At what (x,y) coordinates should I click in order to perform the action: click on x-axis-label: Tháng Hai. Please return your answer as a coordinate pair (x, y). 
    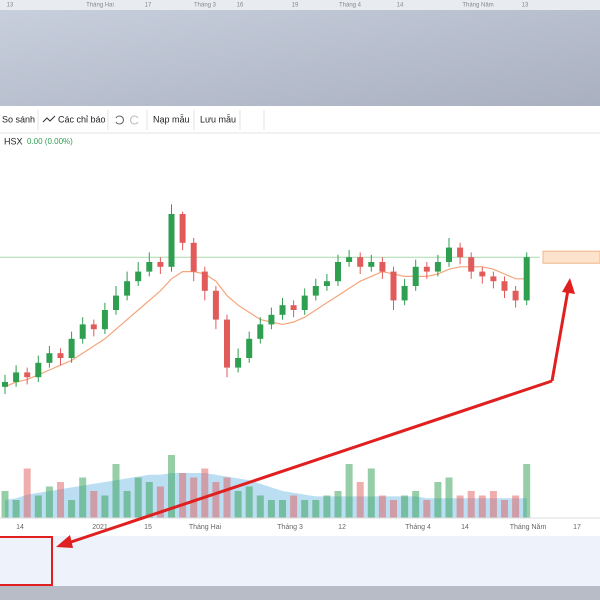
    Looking at the image, I should click on (205, 527).